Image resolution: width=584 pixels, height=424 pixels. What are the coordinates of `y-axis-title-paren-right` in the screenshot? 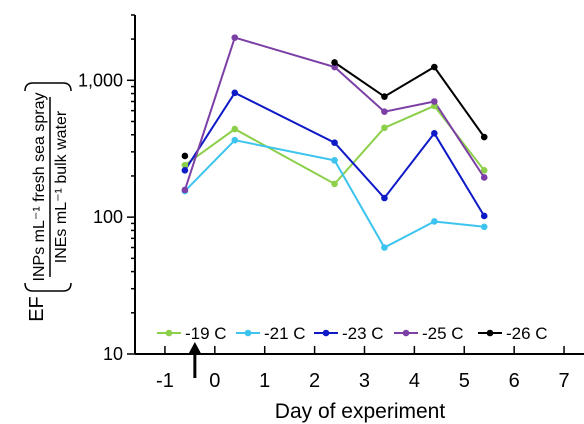 It's located at (48, 87).